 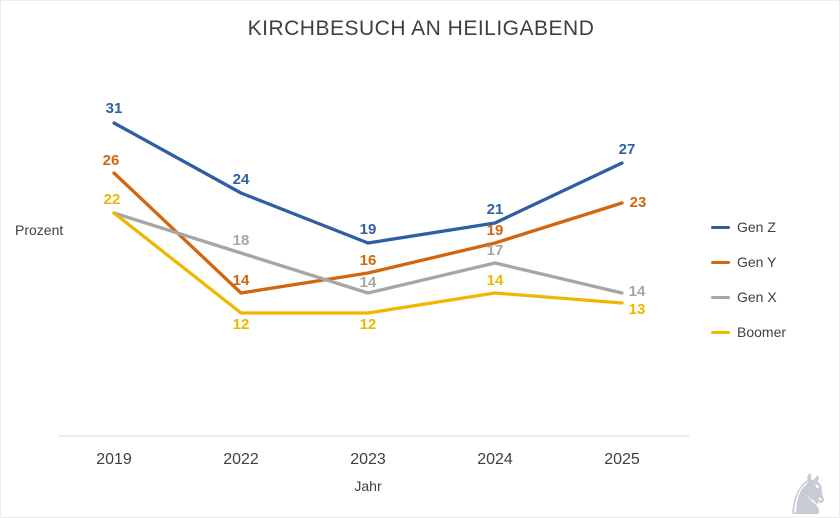 I want to click on data-label-gen-x-2024: 17, so click(x=495, y=250).